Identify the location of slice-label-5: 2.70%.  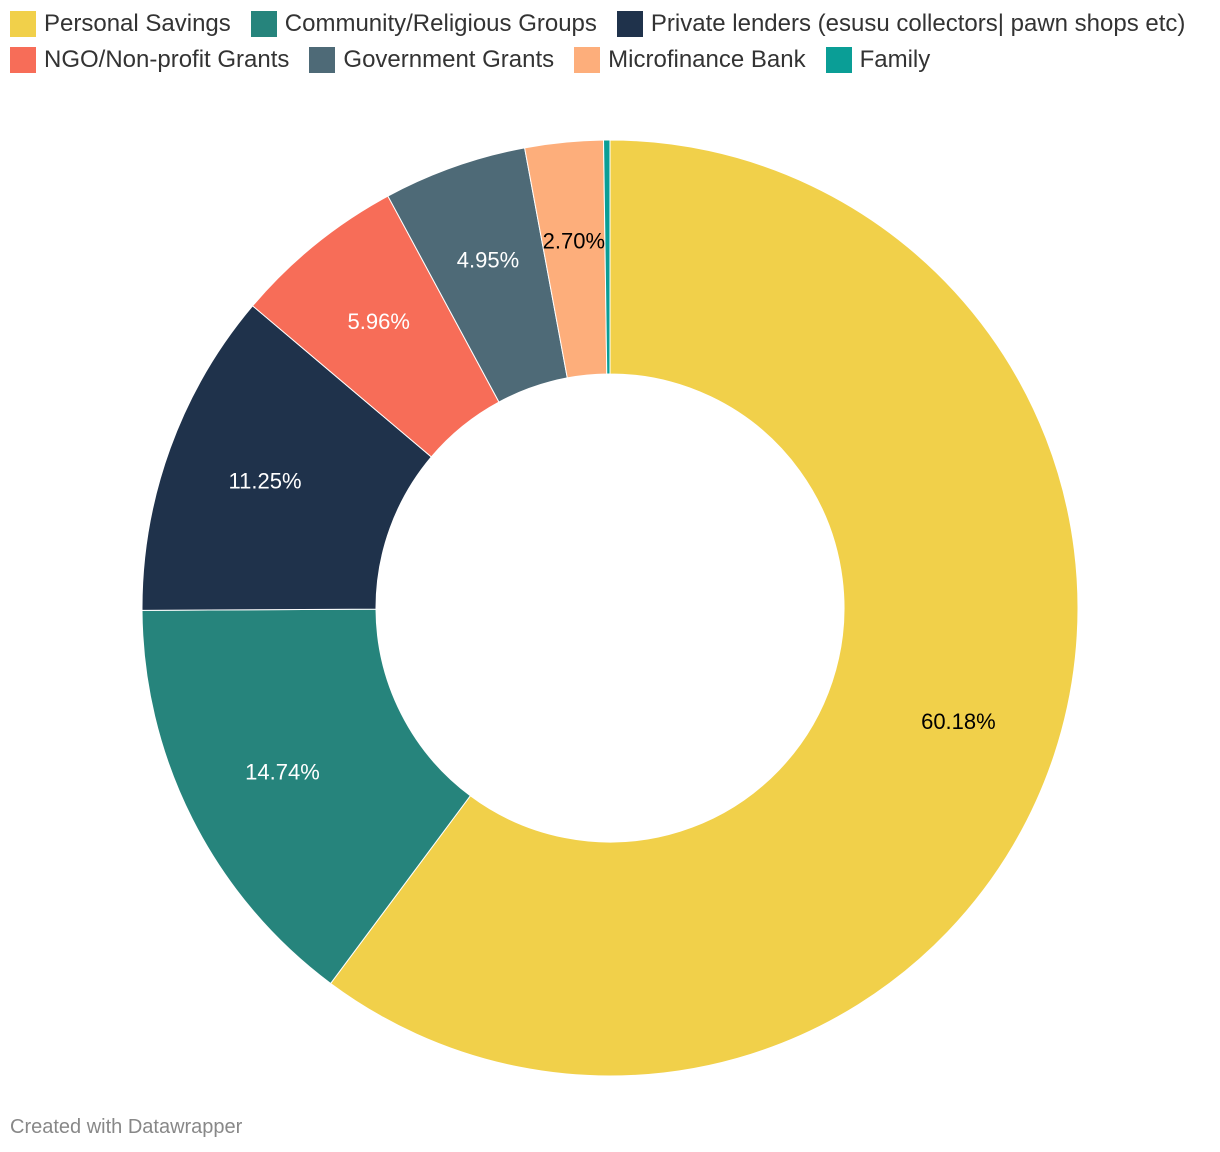
(574, 241).